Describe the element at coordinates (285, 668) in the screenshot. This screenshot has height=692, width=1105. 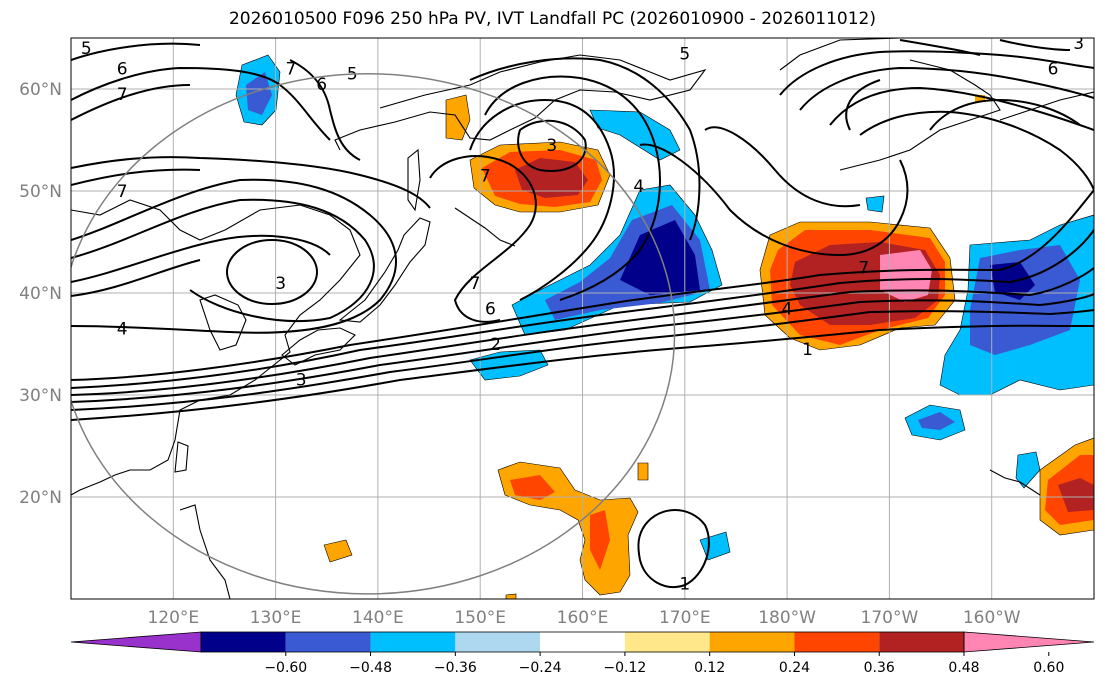
I see `colorbar-tick-label: −0.60` at that location.